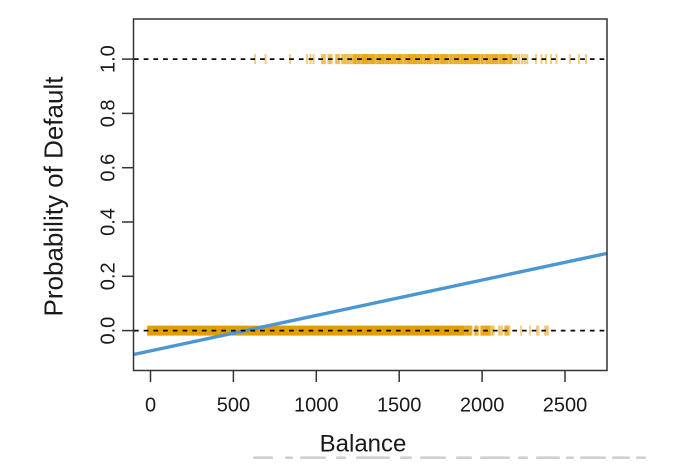 The image size is (682, 464). I want to click on svg-text: 1.0, so click(109, 59).